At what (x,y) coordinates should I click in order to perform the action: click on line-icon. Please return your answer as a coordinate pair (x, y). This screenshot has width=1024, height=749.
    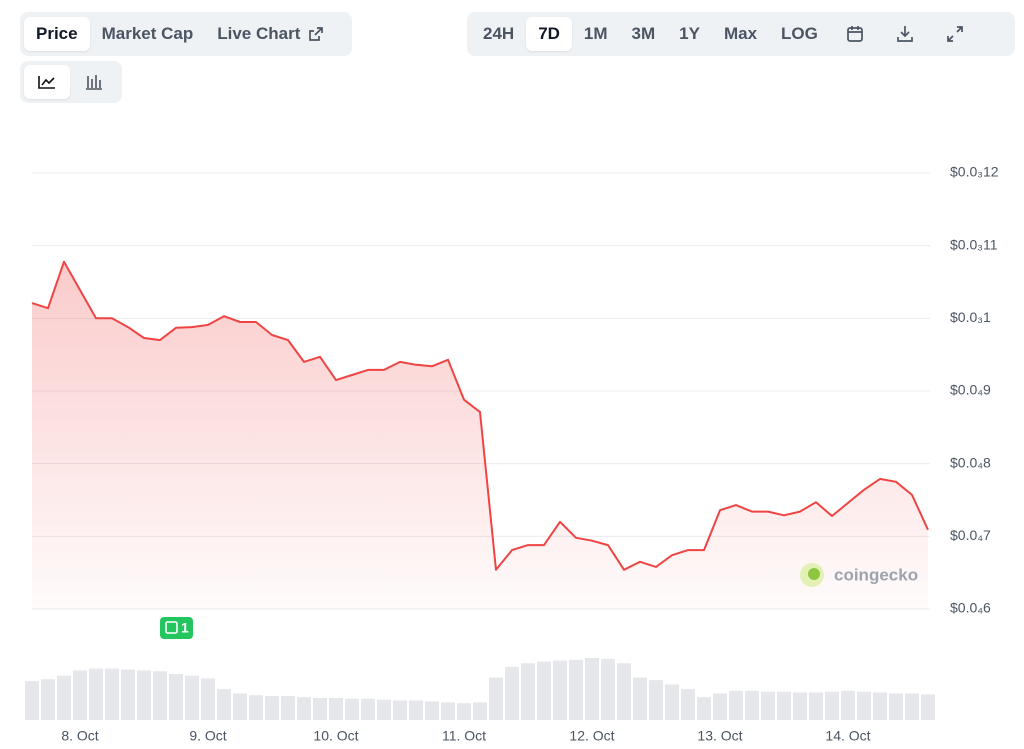
    Looking at the image, I should click on (46, 82).